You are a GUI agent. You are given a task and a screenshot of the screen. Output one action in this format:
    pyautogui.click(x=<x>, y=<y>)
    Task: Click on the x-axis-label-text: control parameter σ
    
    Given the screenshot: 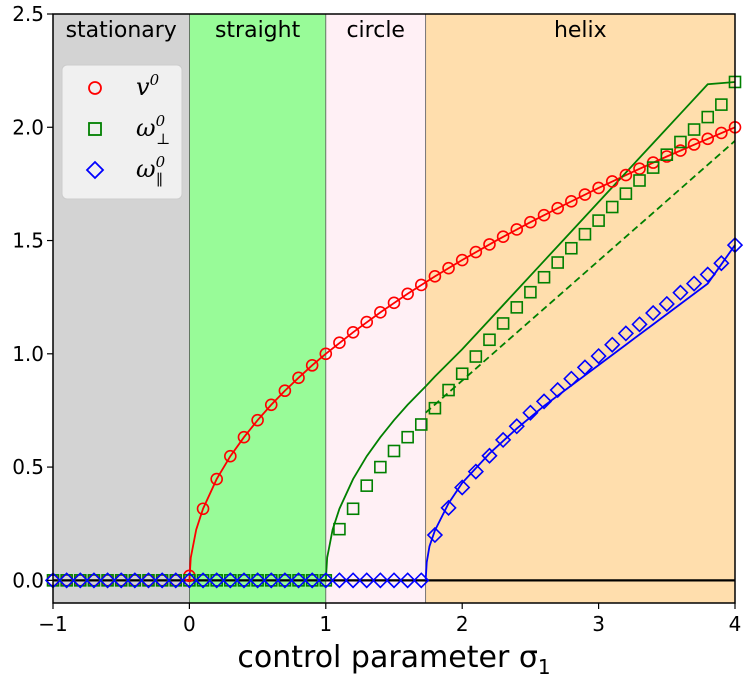 What is the action you would take?
    pyautogui.click(x=387, y=657)
    